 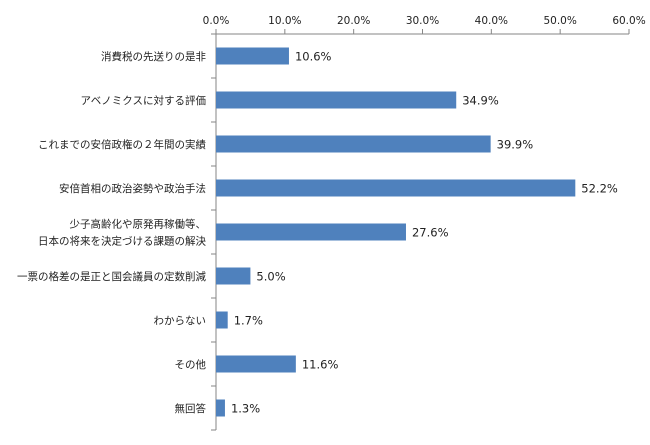 I want to click on x-tick-label: 0.0%, so click(x=216, y=21).